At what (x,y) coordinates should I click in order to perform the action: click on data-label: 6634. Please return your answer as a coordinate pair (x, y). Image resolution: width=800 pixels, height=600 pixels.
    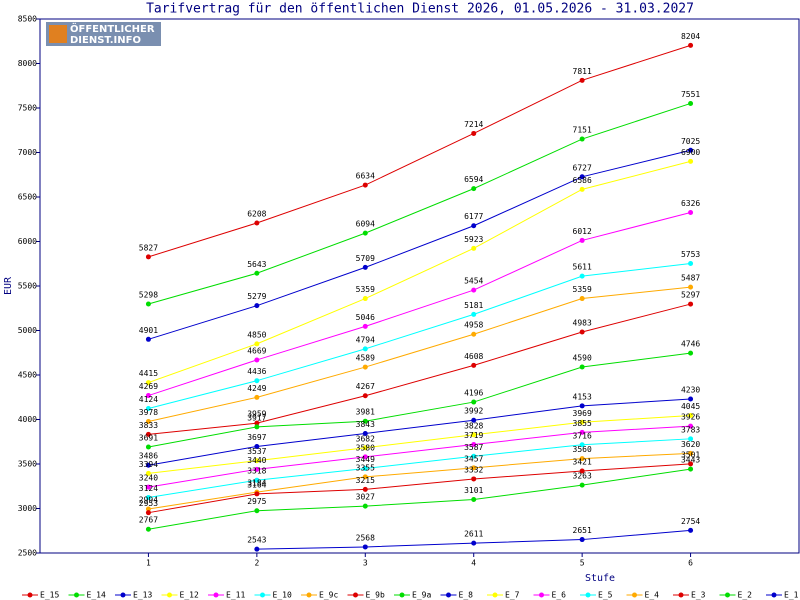
    Looking at the image, I should click on (365, 176).